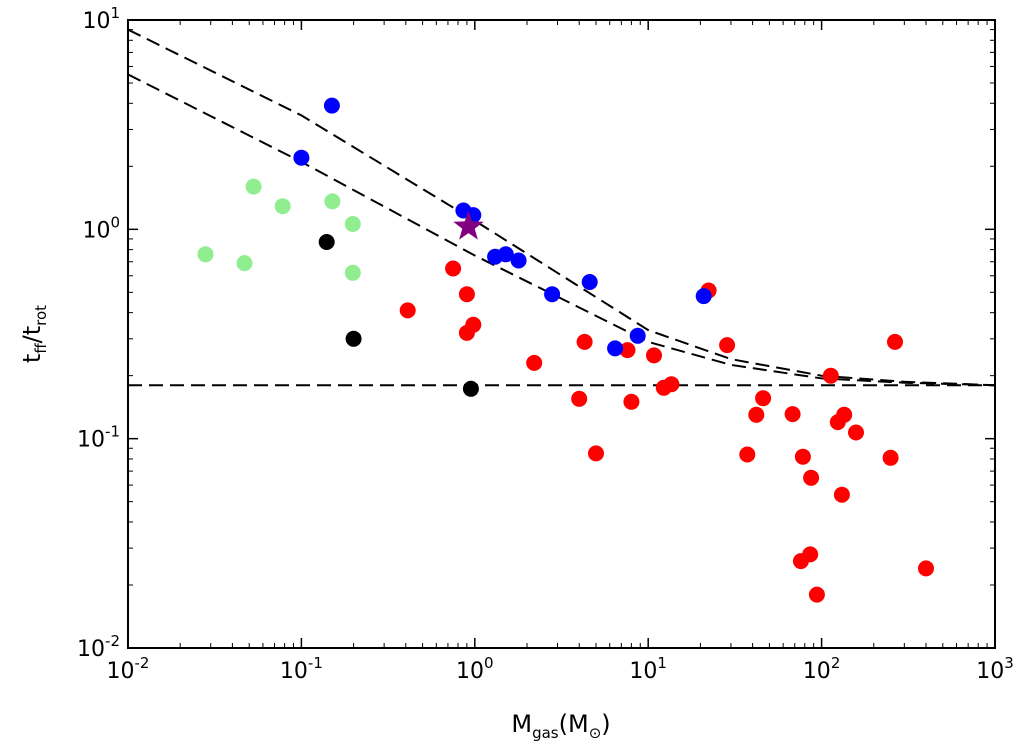 The height and width of the screenshot is (744, 1020). Describe the element at coordinates (822, 669) in the screenshot. I see `x-tick-label: 10²` at that location.